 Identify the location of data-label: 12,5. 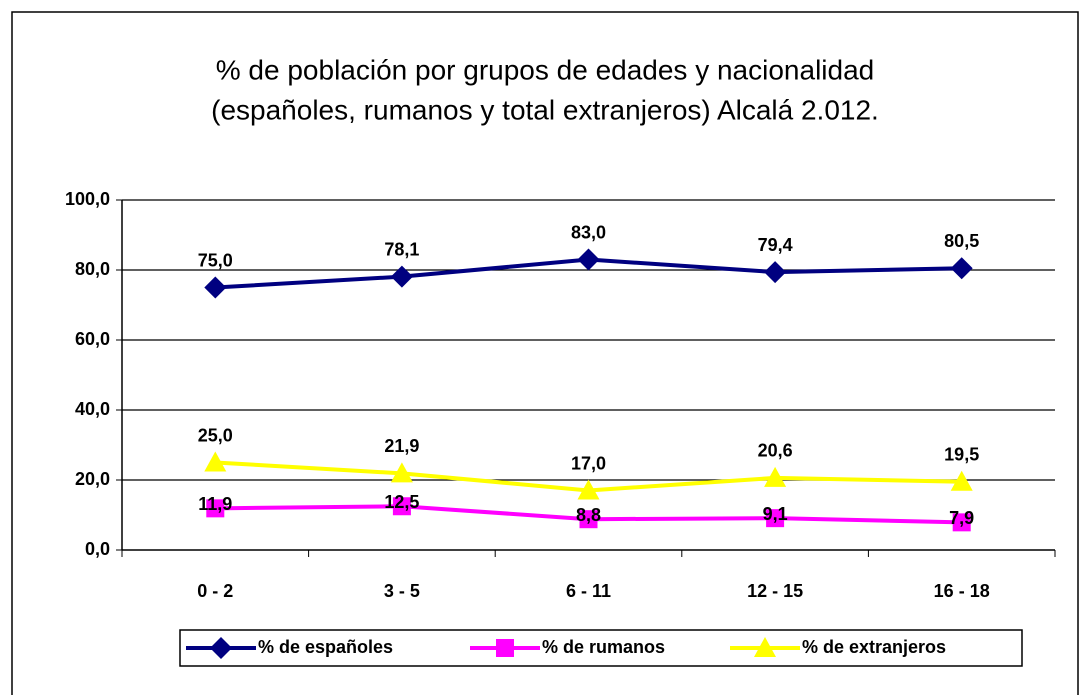
(401, 502).